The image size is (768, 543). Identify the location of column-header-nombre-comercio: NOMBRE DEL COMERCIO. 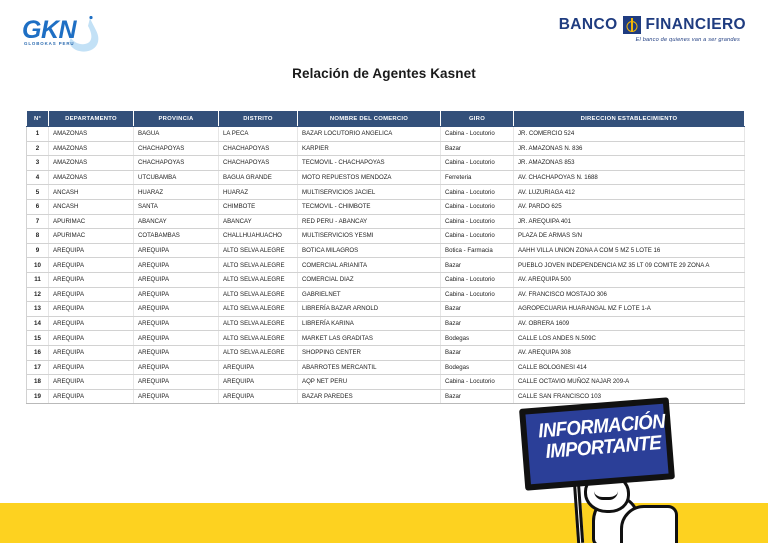
(369, 118).